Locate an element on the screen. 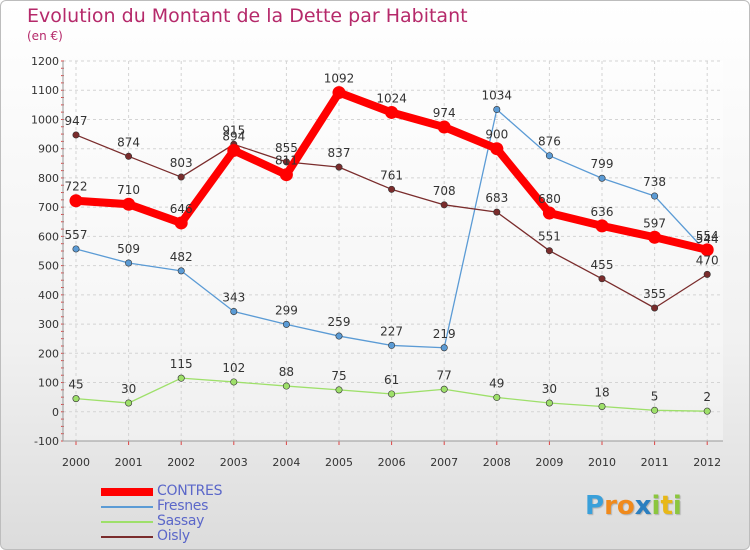 This screenshot has height=550, width=750. legend-label: Sassay is located at coordinates (181, 521).